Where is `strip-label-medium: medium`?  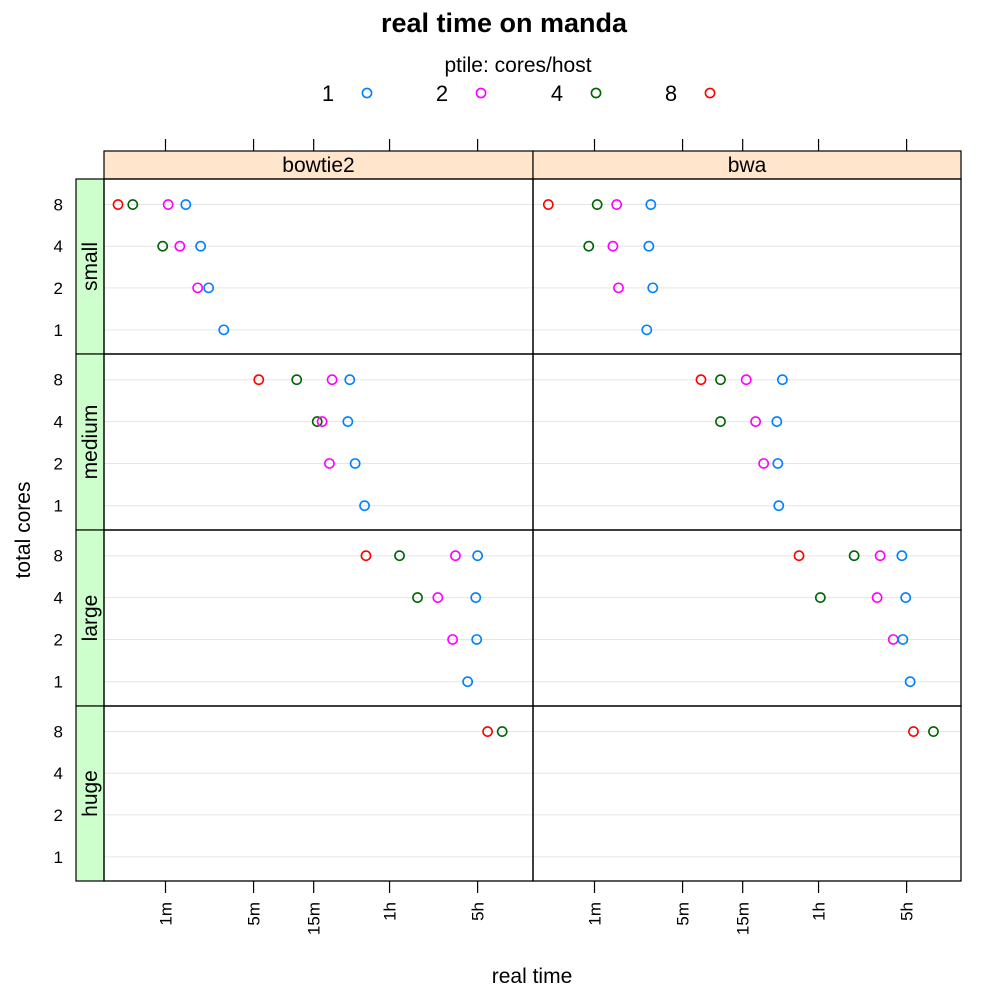 strip-label-medium: medium is located at coordinates (90, 442).